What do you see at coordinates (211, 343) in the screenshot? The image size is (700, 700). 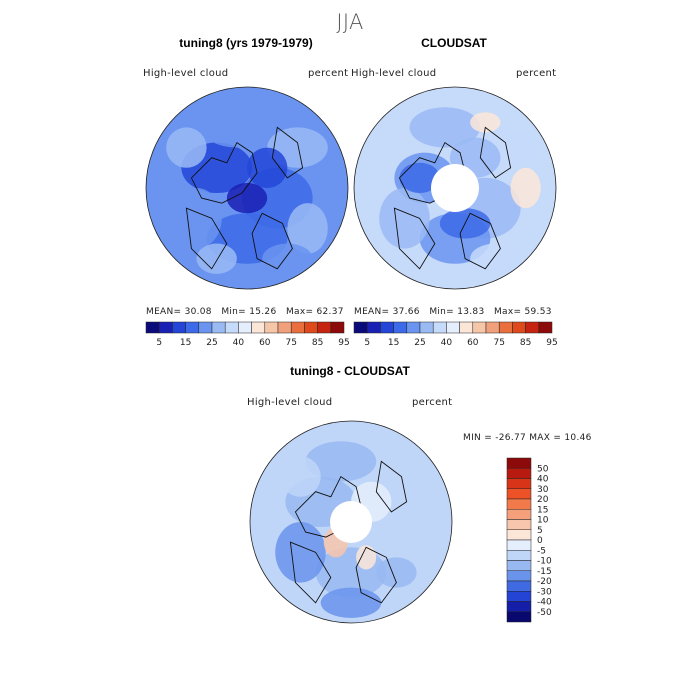 I see `panel1-colorbar-tick: 25` at bounding box center [211, 343].